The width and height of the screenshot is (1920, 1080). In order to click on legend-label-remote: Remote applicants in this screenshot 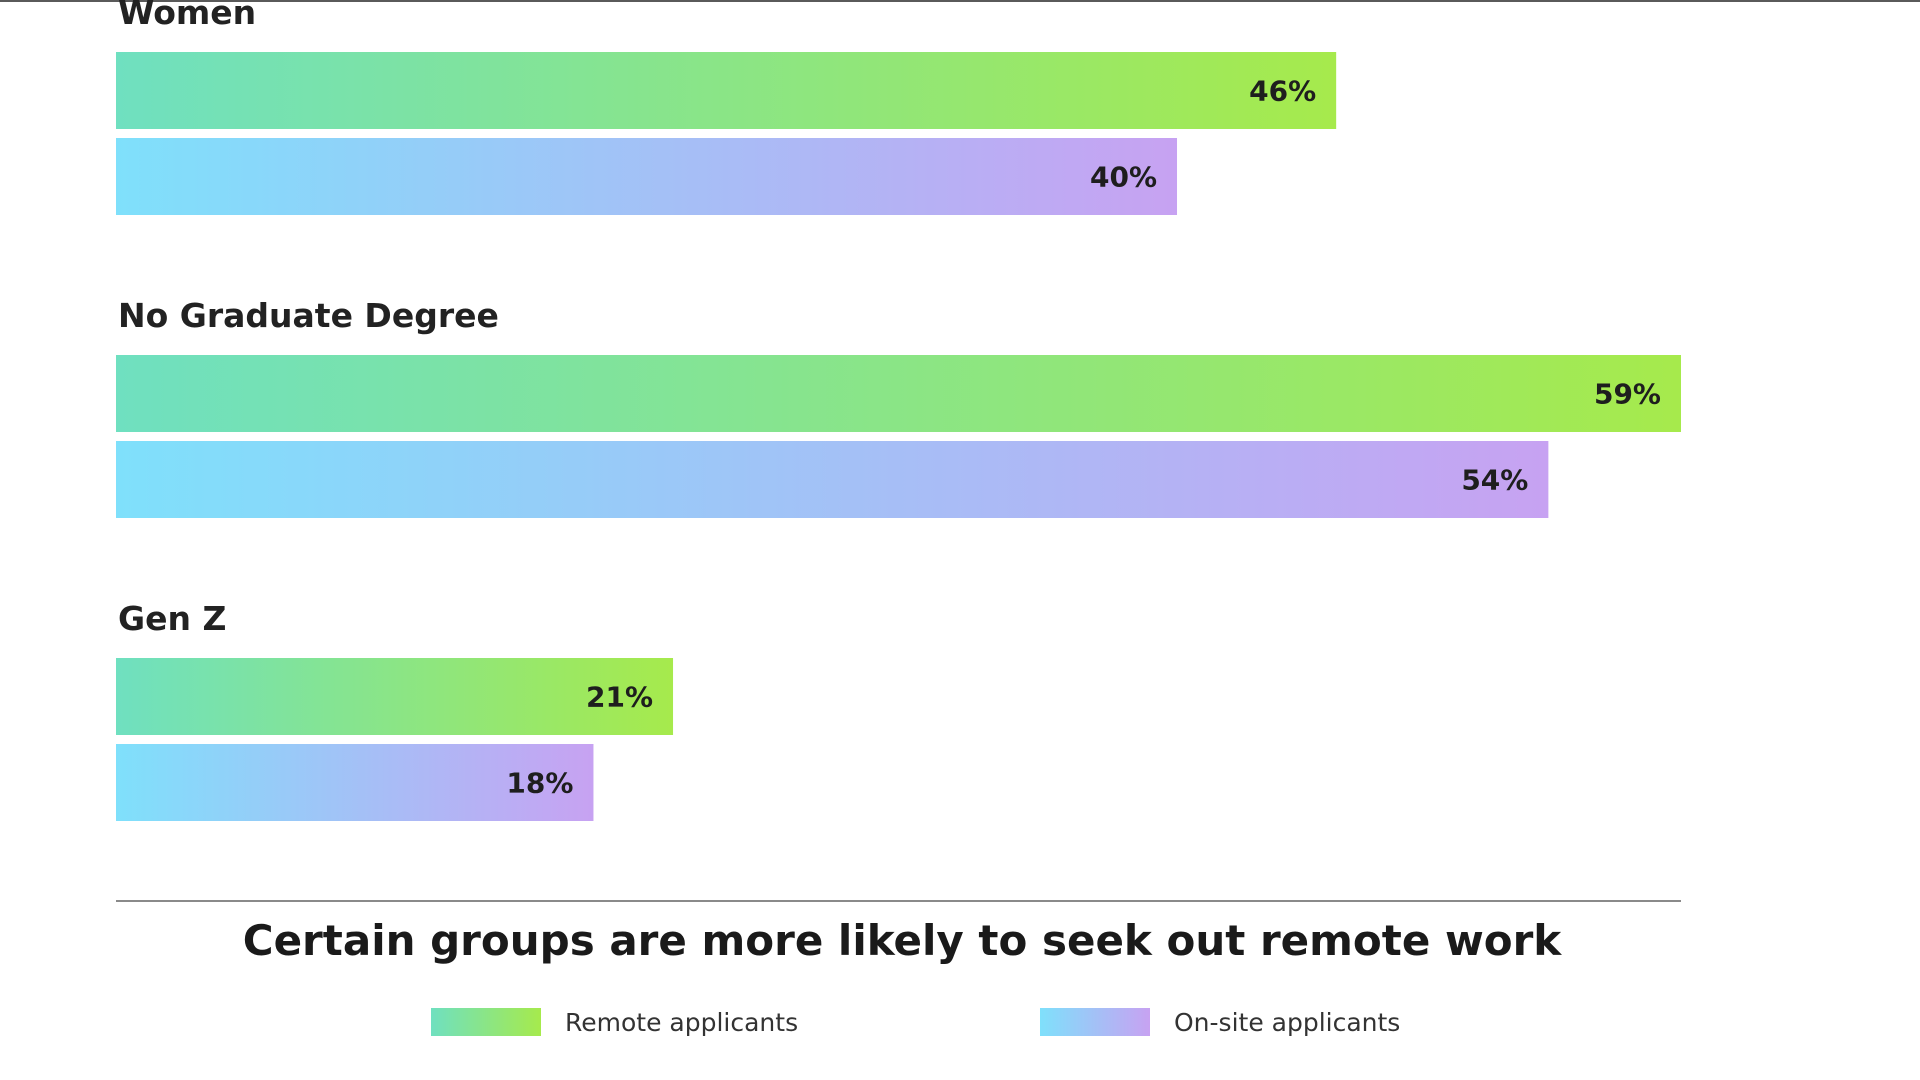, I will do `click(681, 1022)`.